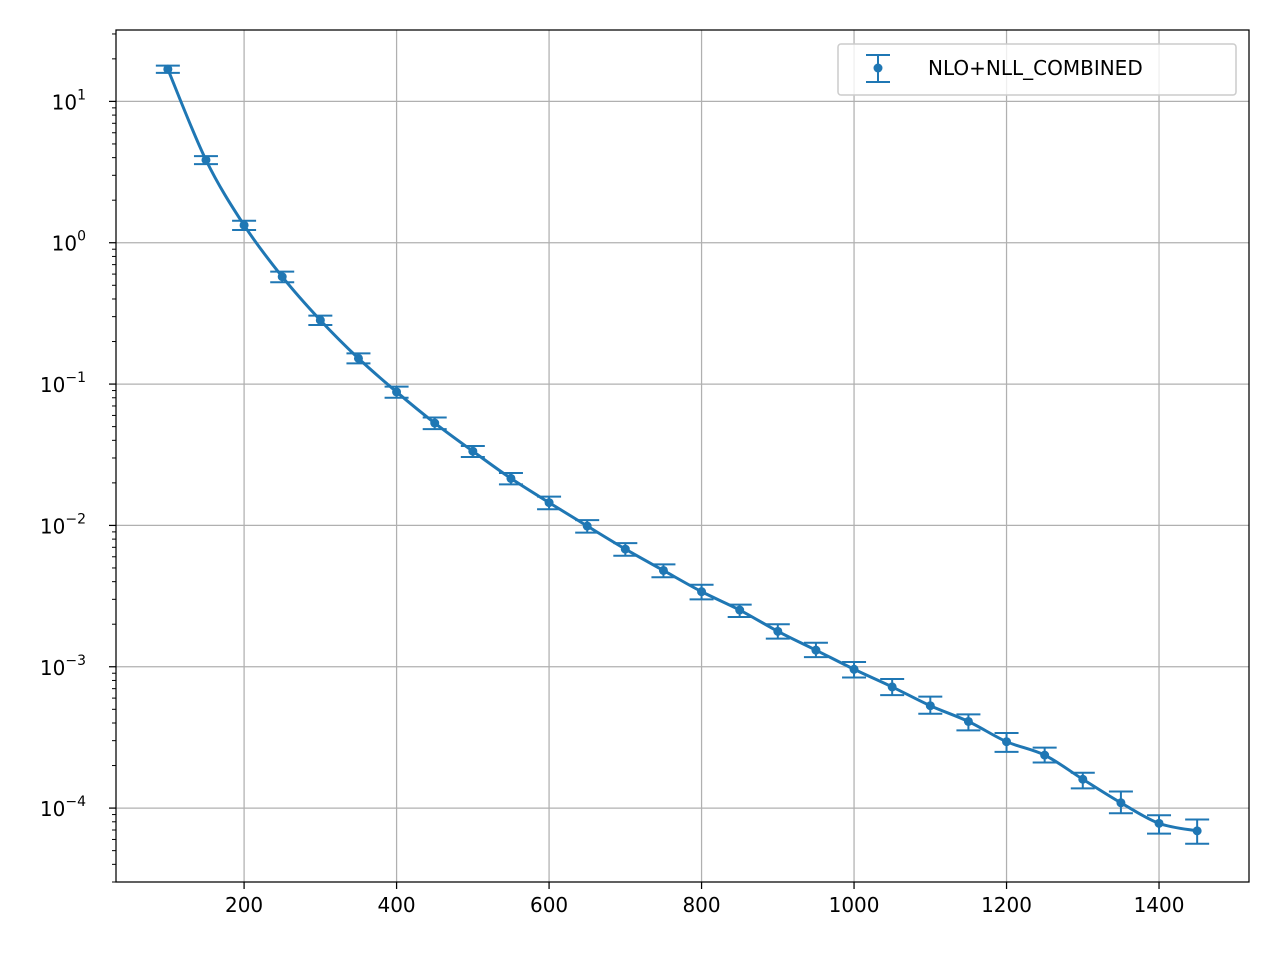 The width and height of the screenshot is (1280, 960). I want to click on legend-box, so click(1037, 69).